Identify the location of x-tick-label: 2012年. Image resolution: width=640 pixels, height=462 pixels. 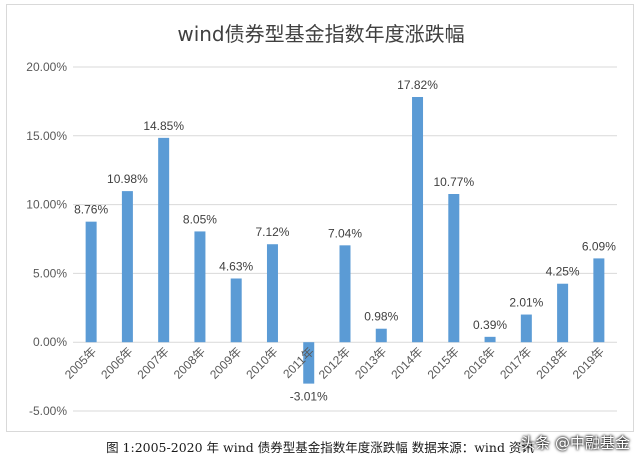
(334, 362).